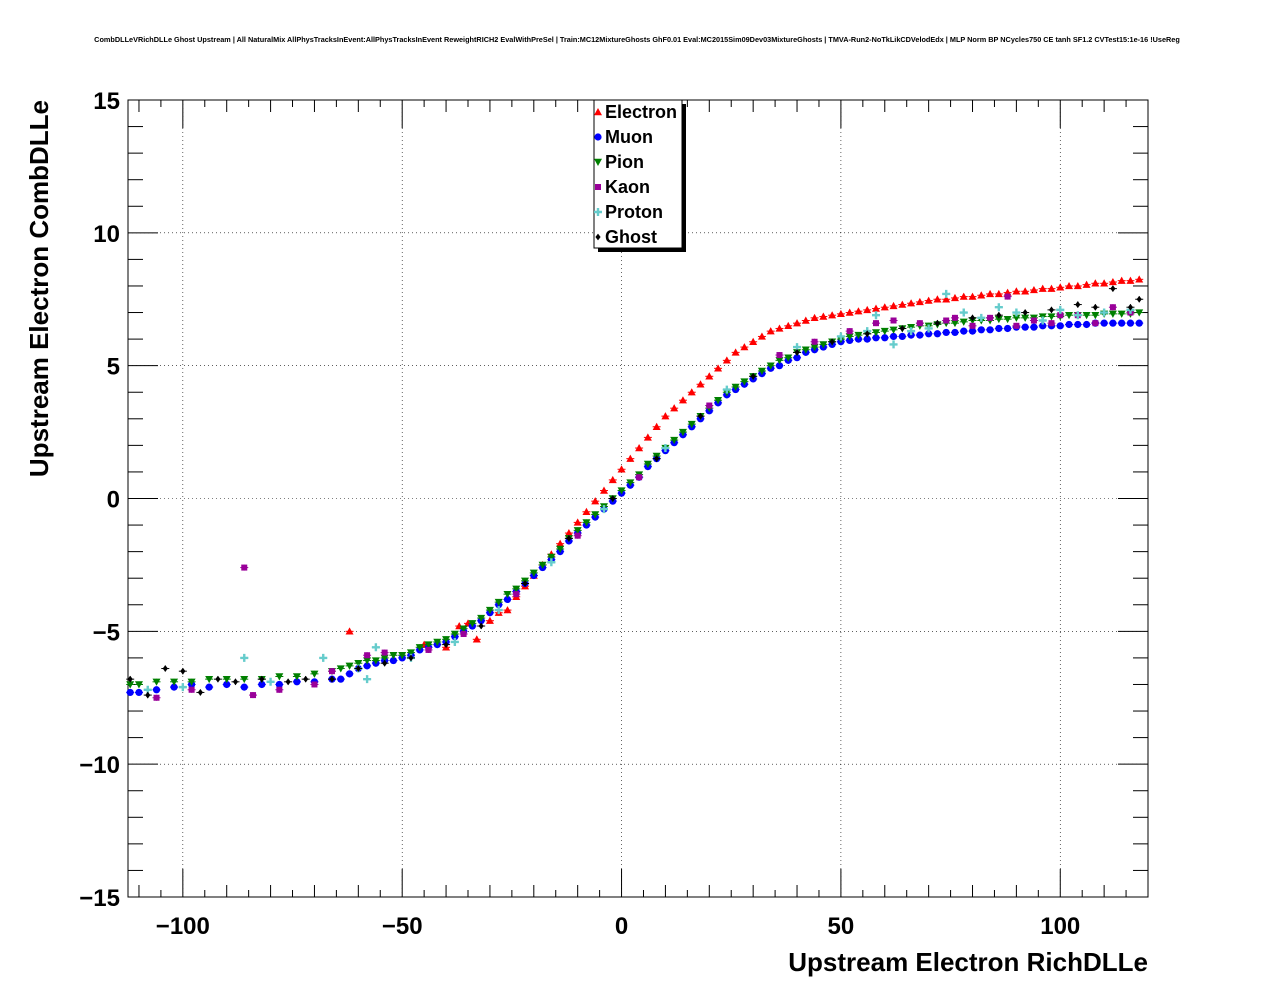 The image size is (1276, 996). What do you see at coordinates (631, 237) in the screenshot?
I see `legend-label: Ghost` at bounding box center [631, 237].